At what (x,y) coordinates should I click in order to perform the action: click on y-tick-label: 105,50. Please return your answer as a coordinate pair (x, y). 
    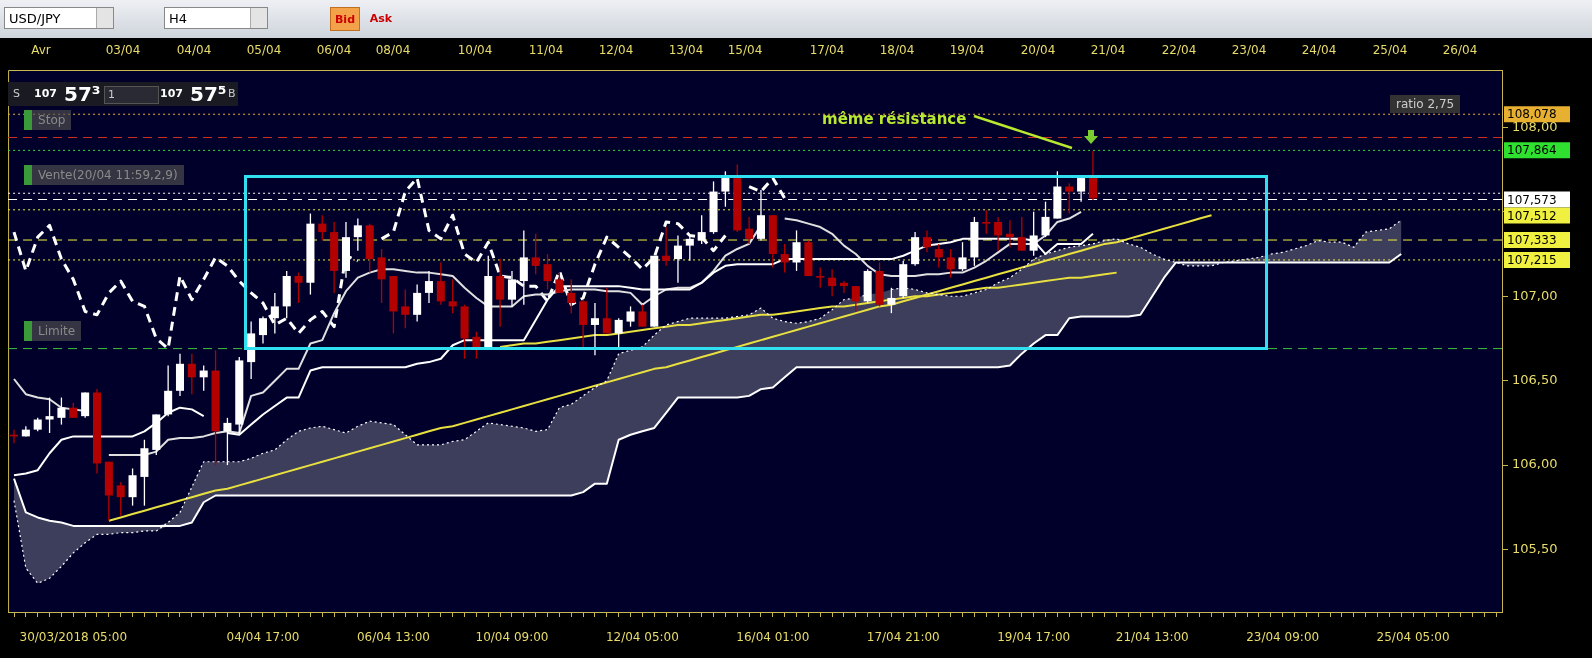
    Looking at the image, I should click on (1535, 548).